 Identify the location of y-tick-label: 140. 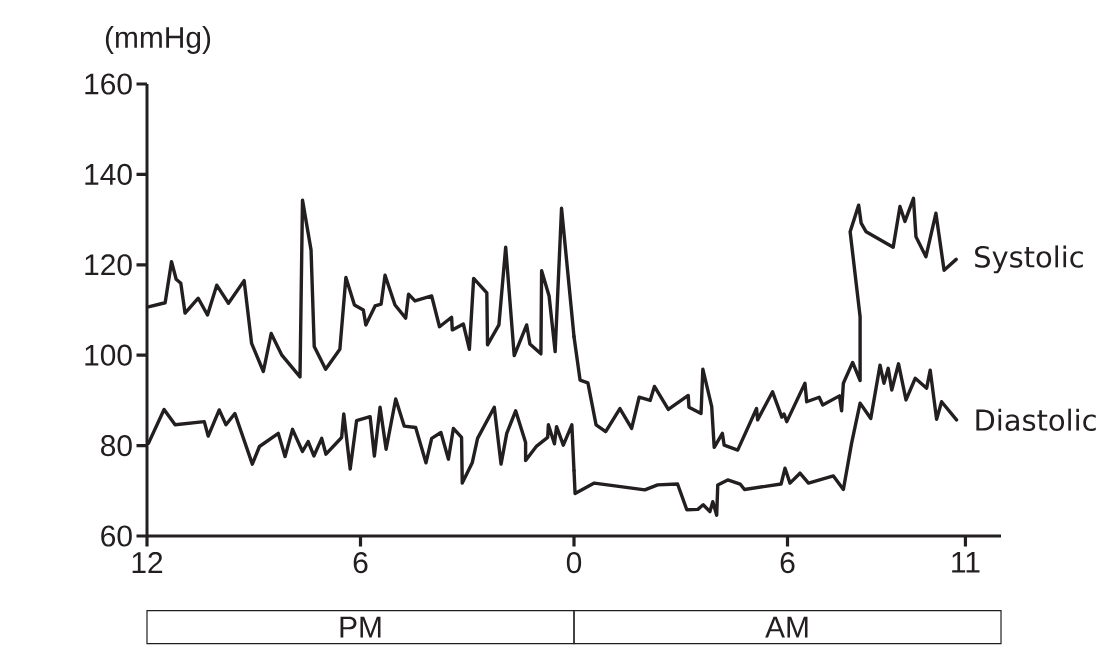
(108, 174).